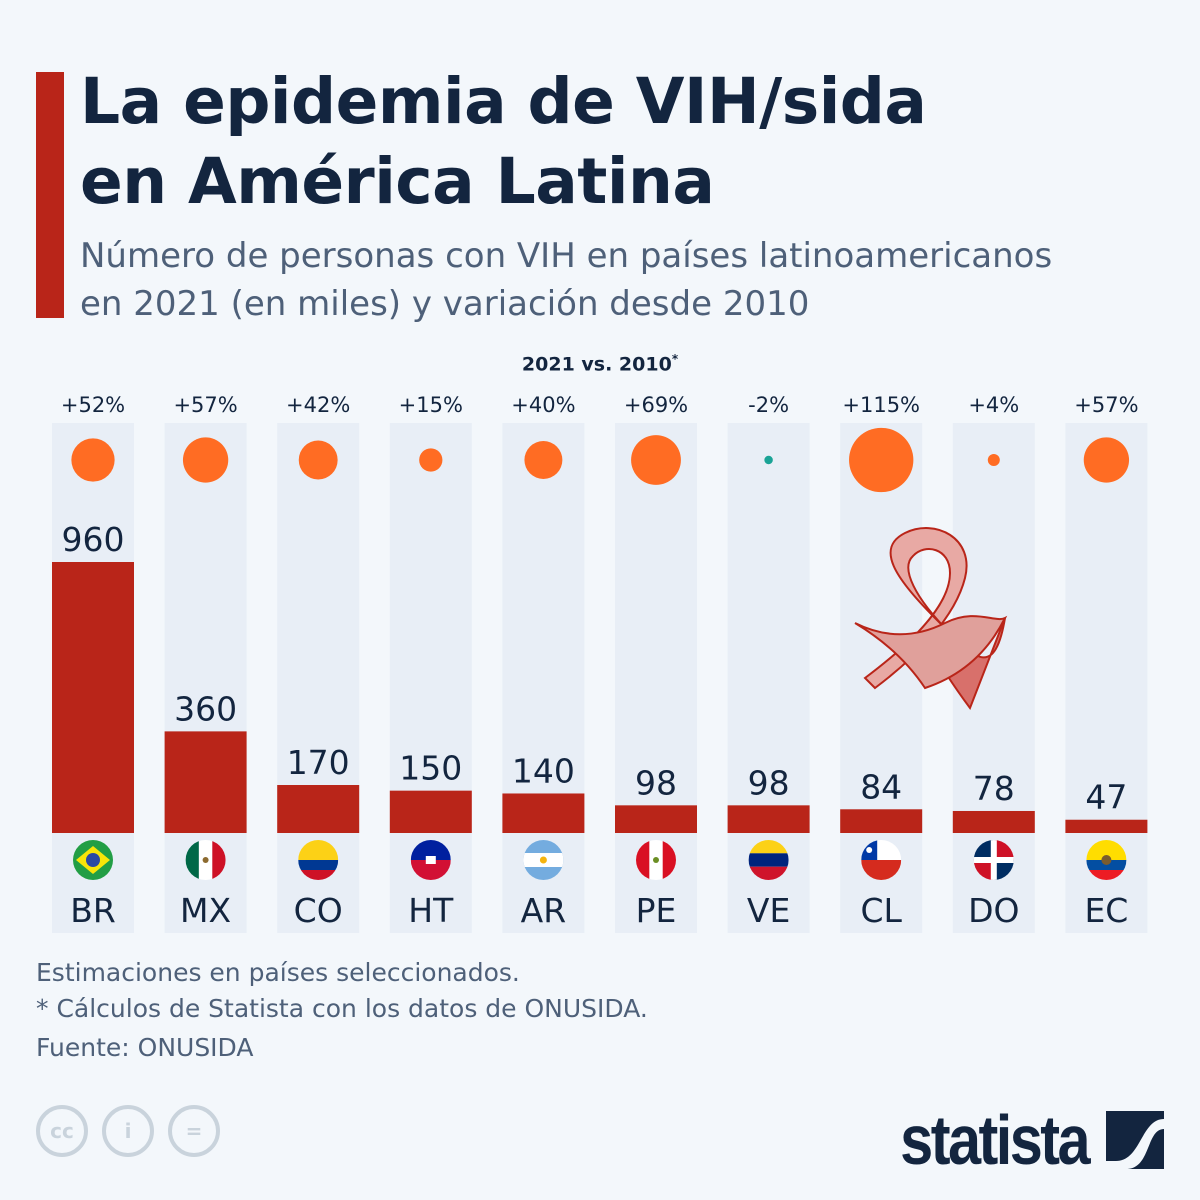 The image size is (1200, 1200). I want to click on logo-text: statista, so click(995, 1140).